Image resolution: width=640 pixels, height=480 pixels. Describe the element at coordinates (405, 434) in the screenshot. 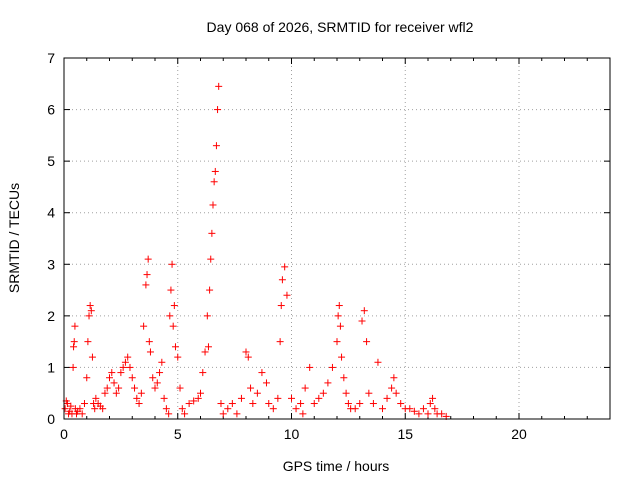

I see `x-tick-label: 15` at that location.